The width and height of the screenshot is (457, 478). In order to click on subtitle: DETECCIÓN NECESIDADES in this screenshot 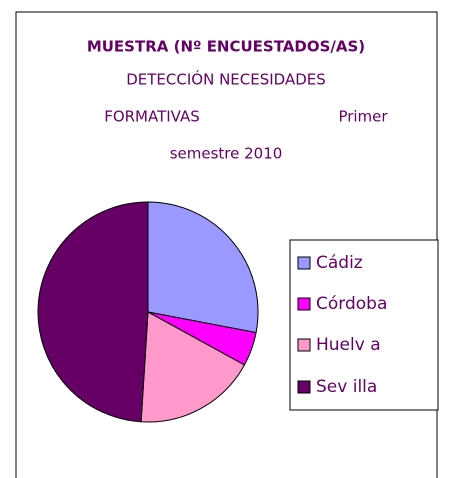, I will do `click(226, 79)`.